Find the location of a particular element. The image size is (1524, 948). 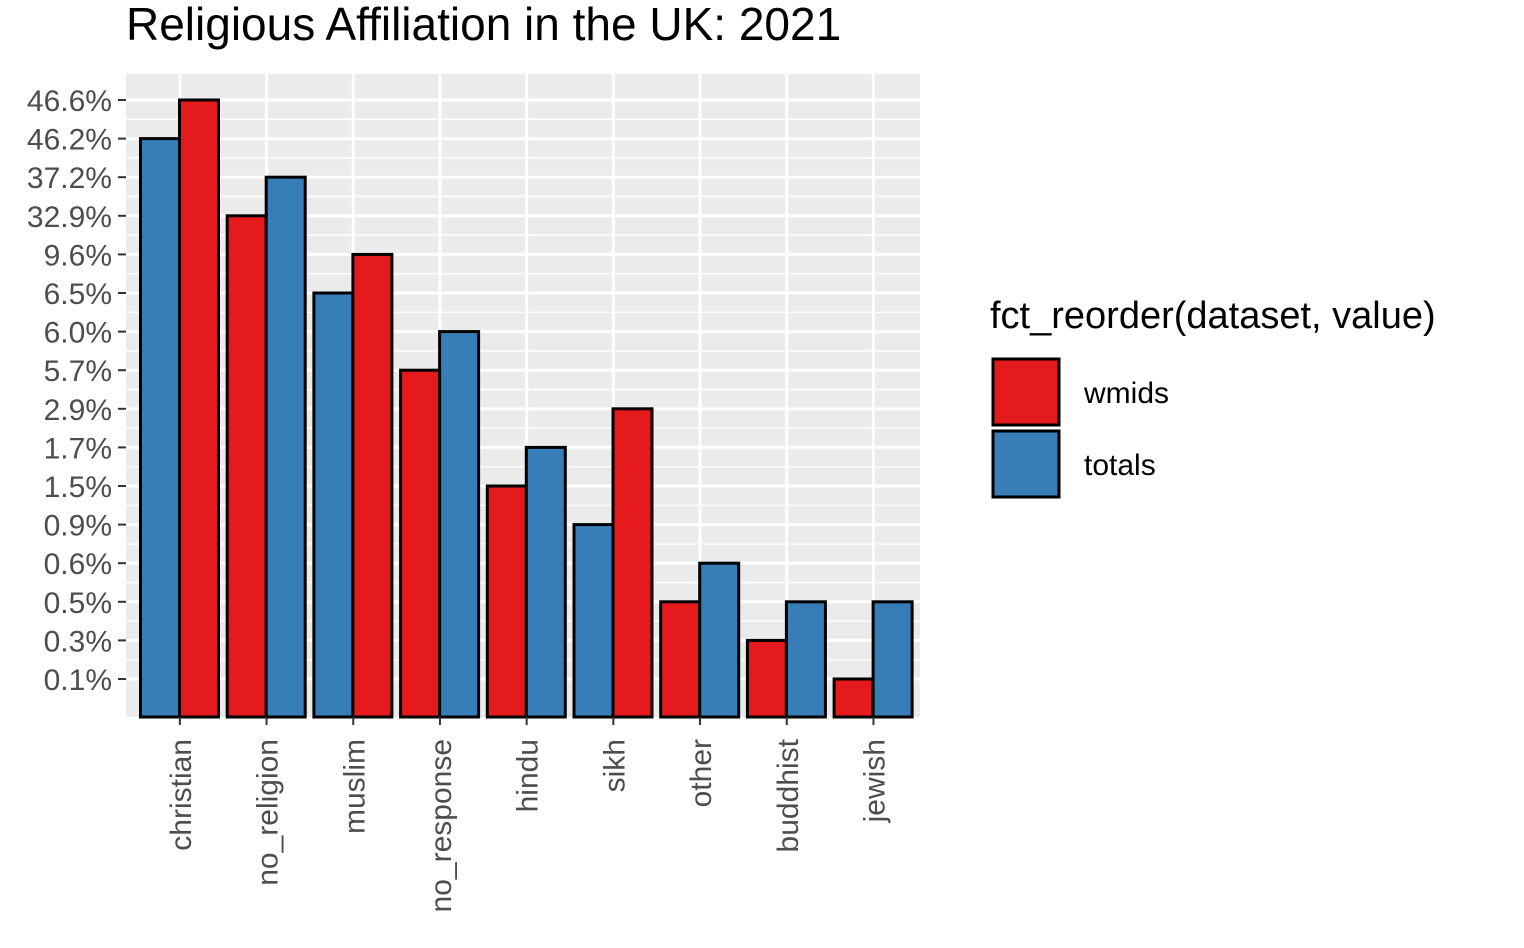

bar-christian-wmids is located at coordinates (199, 408).